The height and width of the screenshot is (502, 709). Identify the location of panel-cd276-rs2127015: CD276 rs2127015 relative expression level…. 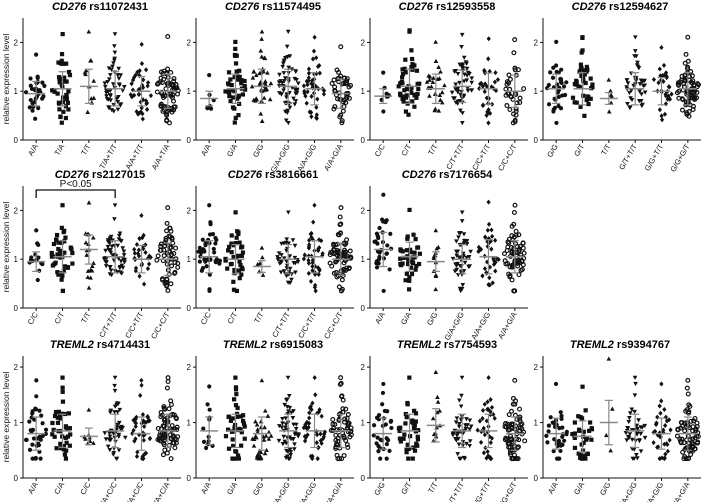
(91, 254).